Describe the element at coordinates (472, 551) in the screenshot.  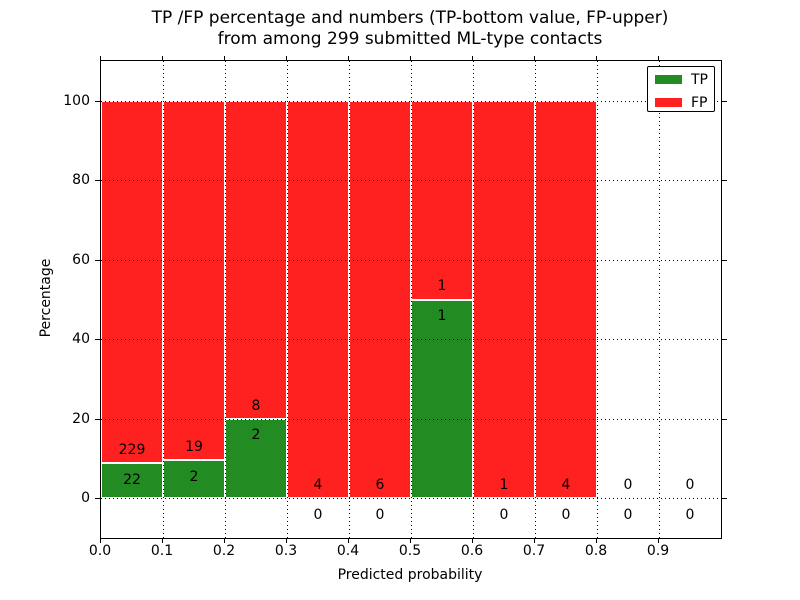
I see `x-tick-label: 0.6` at that location.